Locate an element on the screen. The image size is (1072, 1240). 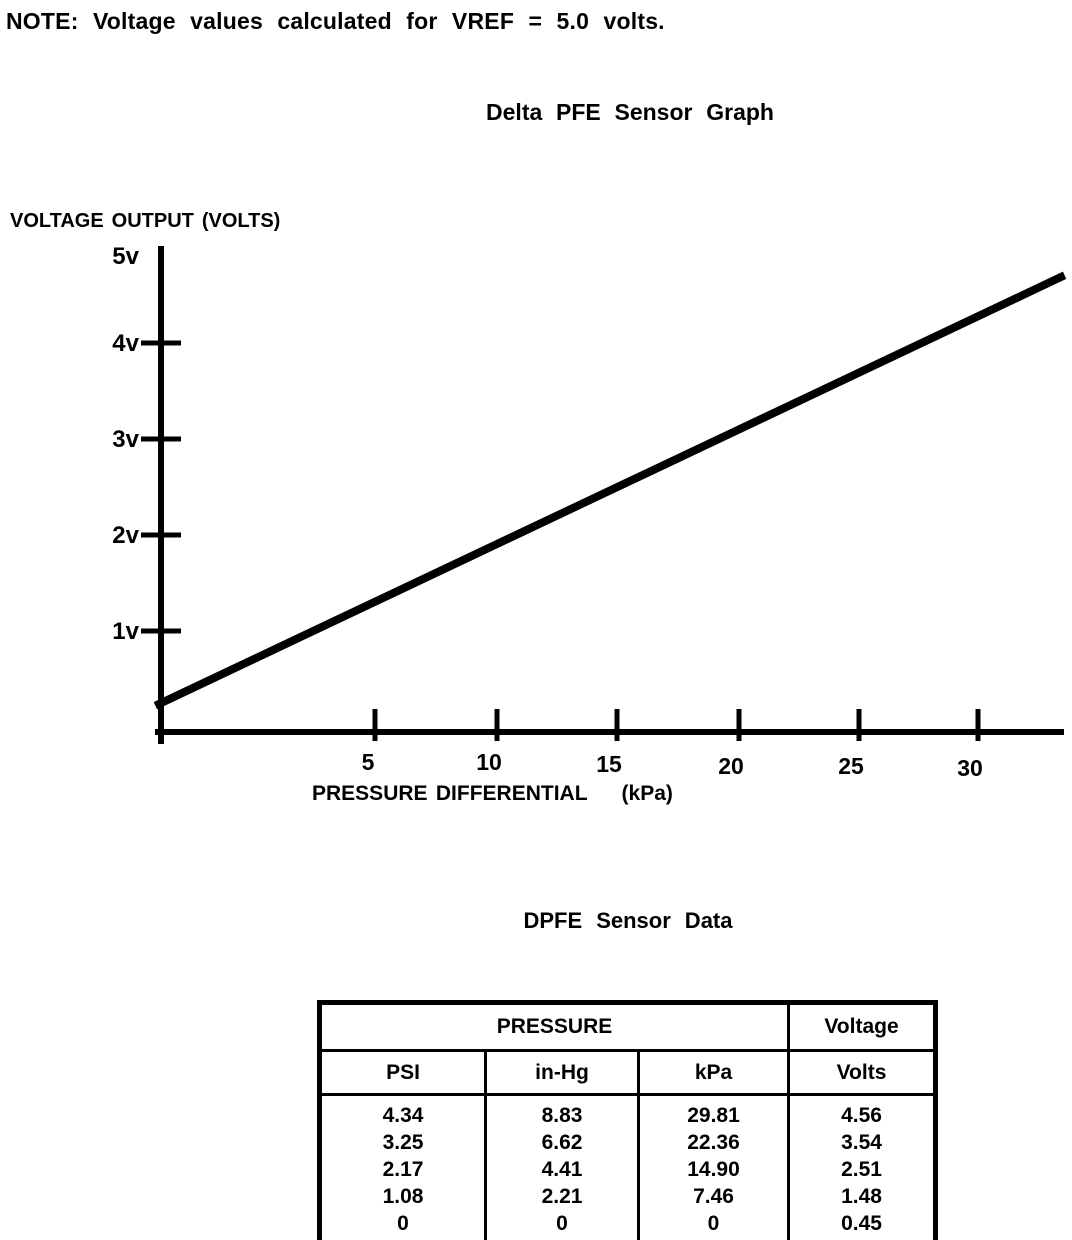
cell-psi: 2.17 is located at coordinates (402, 1169).